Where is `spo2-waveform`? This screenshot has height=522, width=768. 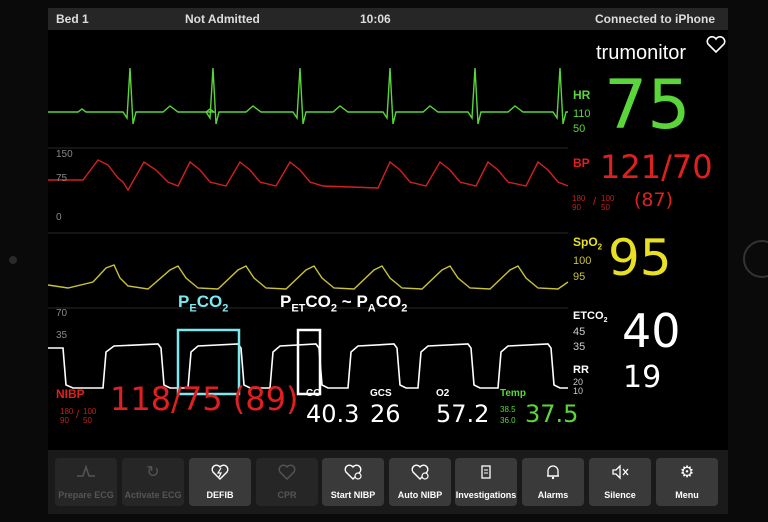
spo2-waveform is located at coordinates (308, 277).